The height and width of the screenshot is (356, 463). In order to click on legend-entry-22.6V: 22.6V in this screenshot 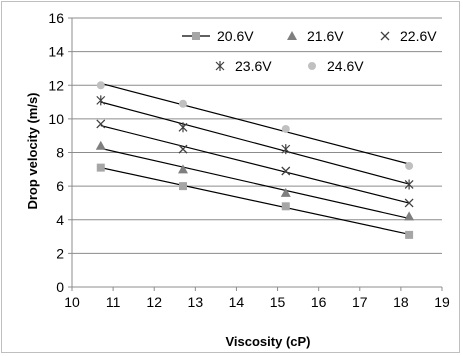, I will do `click(408, 36)`.